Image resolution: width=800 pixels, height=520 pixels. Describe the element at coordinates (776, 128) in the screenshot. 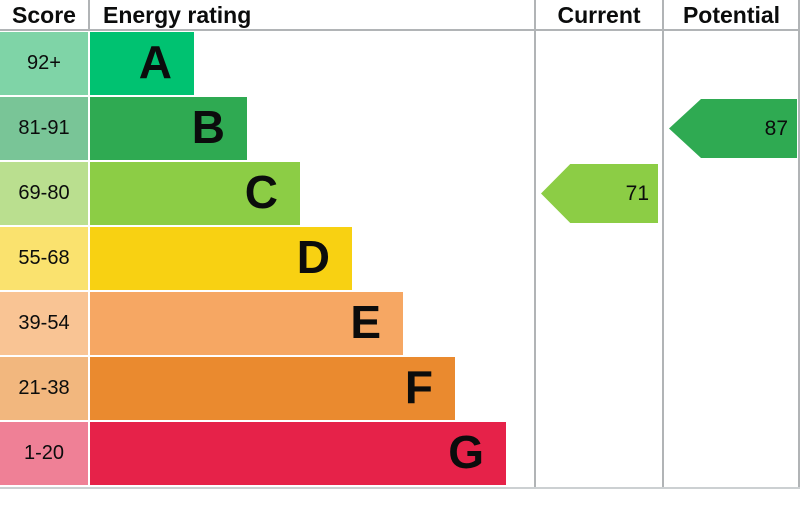

I see `potential-rating-value: 87` at that location.